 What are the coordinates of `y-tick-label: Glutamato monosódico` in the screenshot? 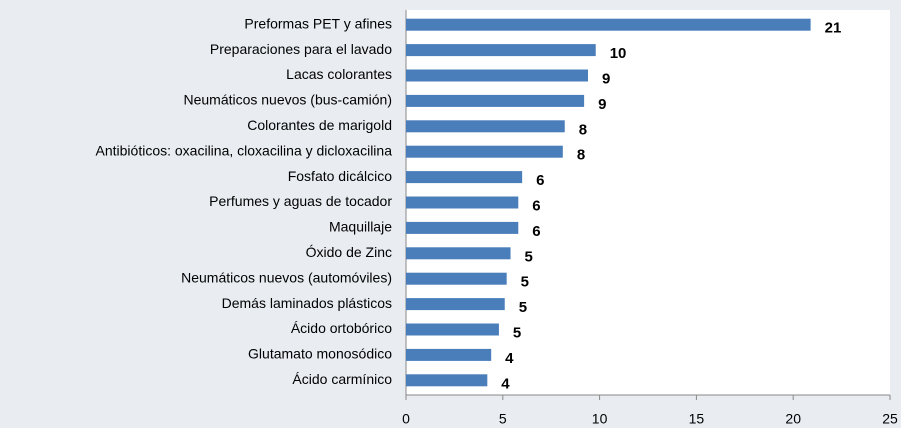 It's located at (320, 354).